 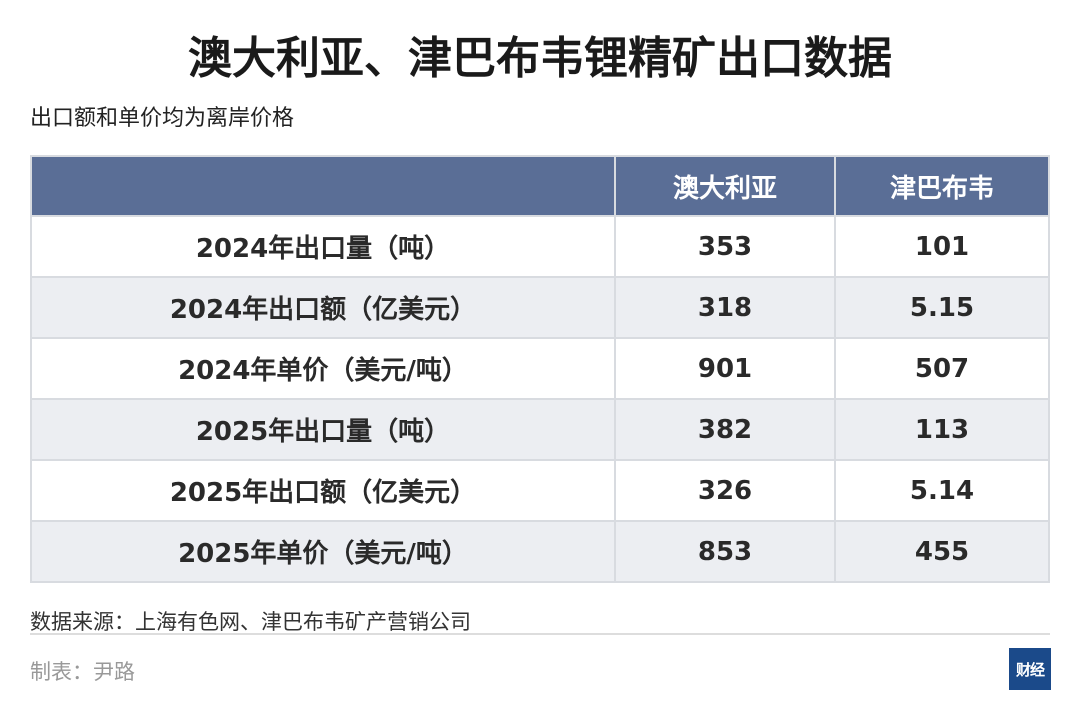 I want to click on table-header-row: 澳大利亚 津巴布韦, so click(x=540, y=186).